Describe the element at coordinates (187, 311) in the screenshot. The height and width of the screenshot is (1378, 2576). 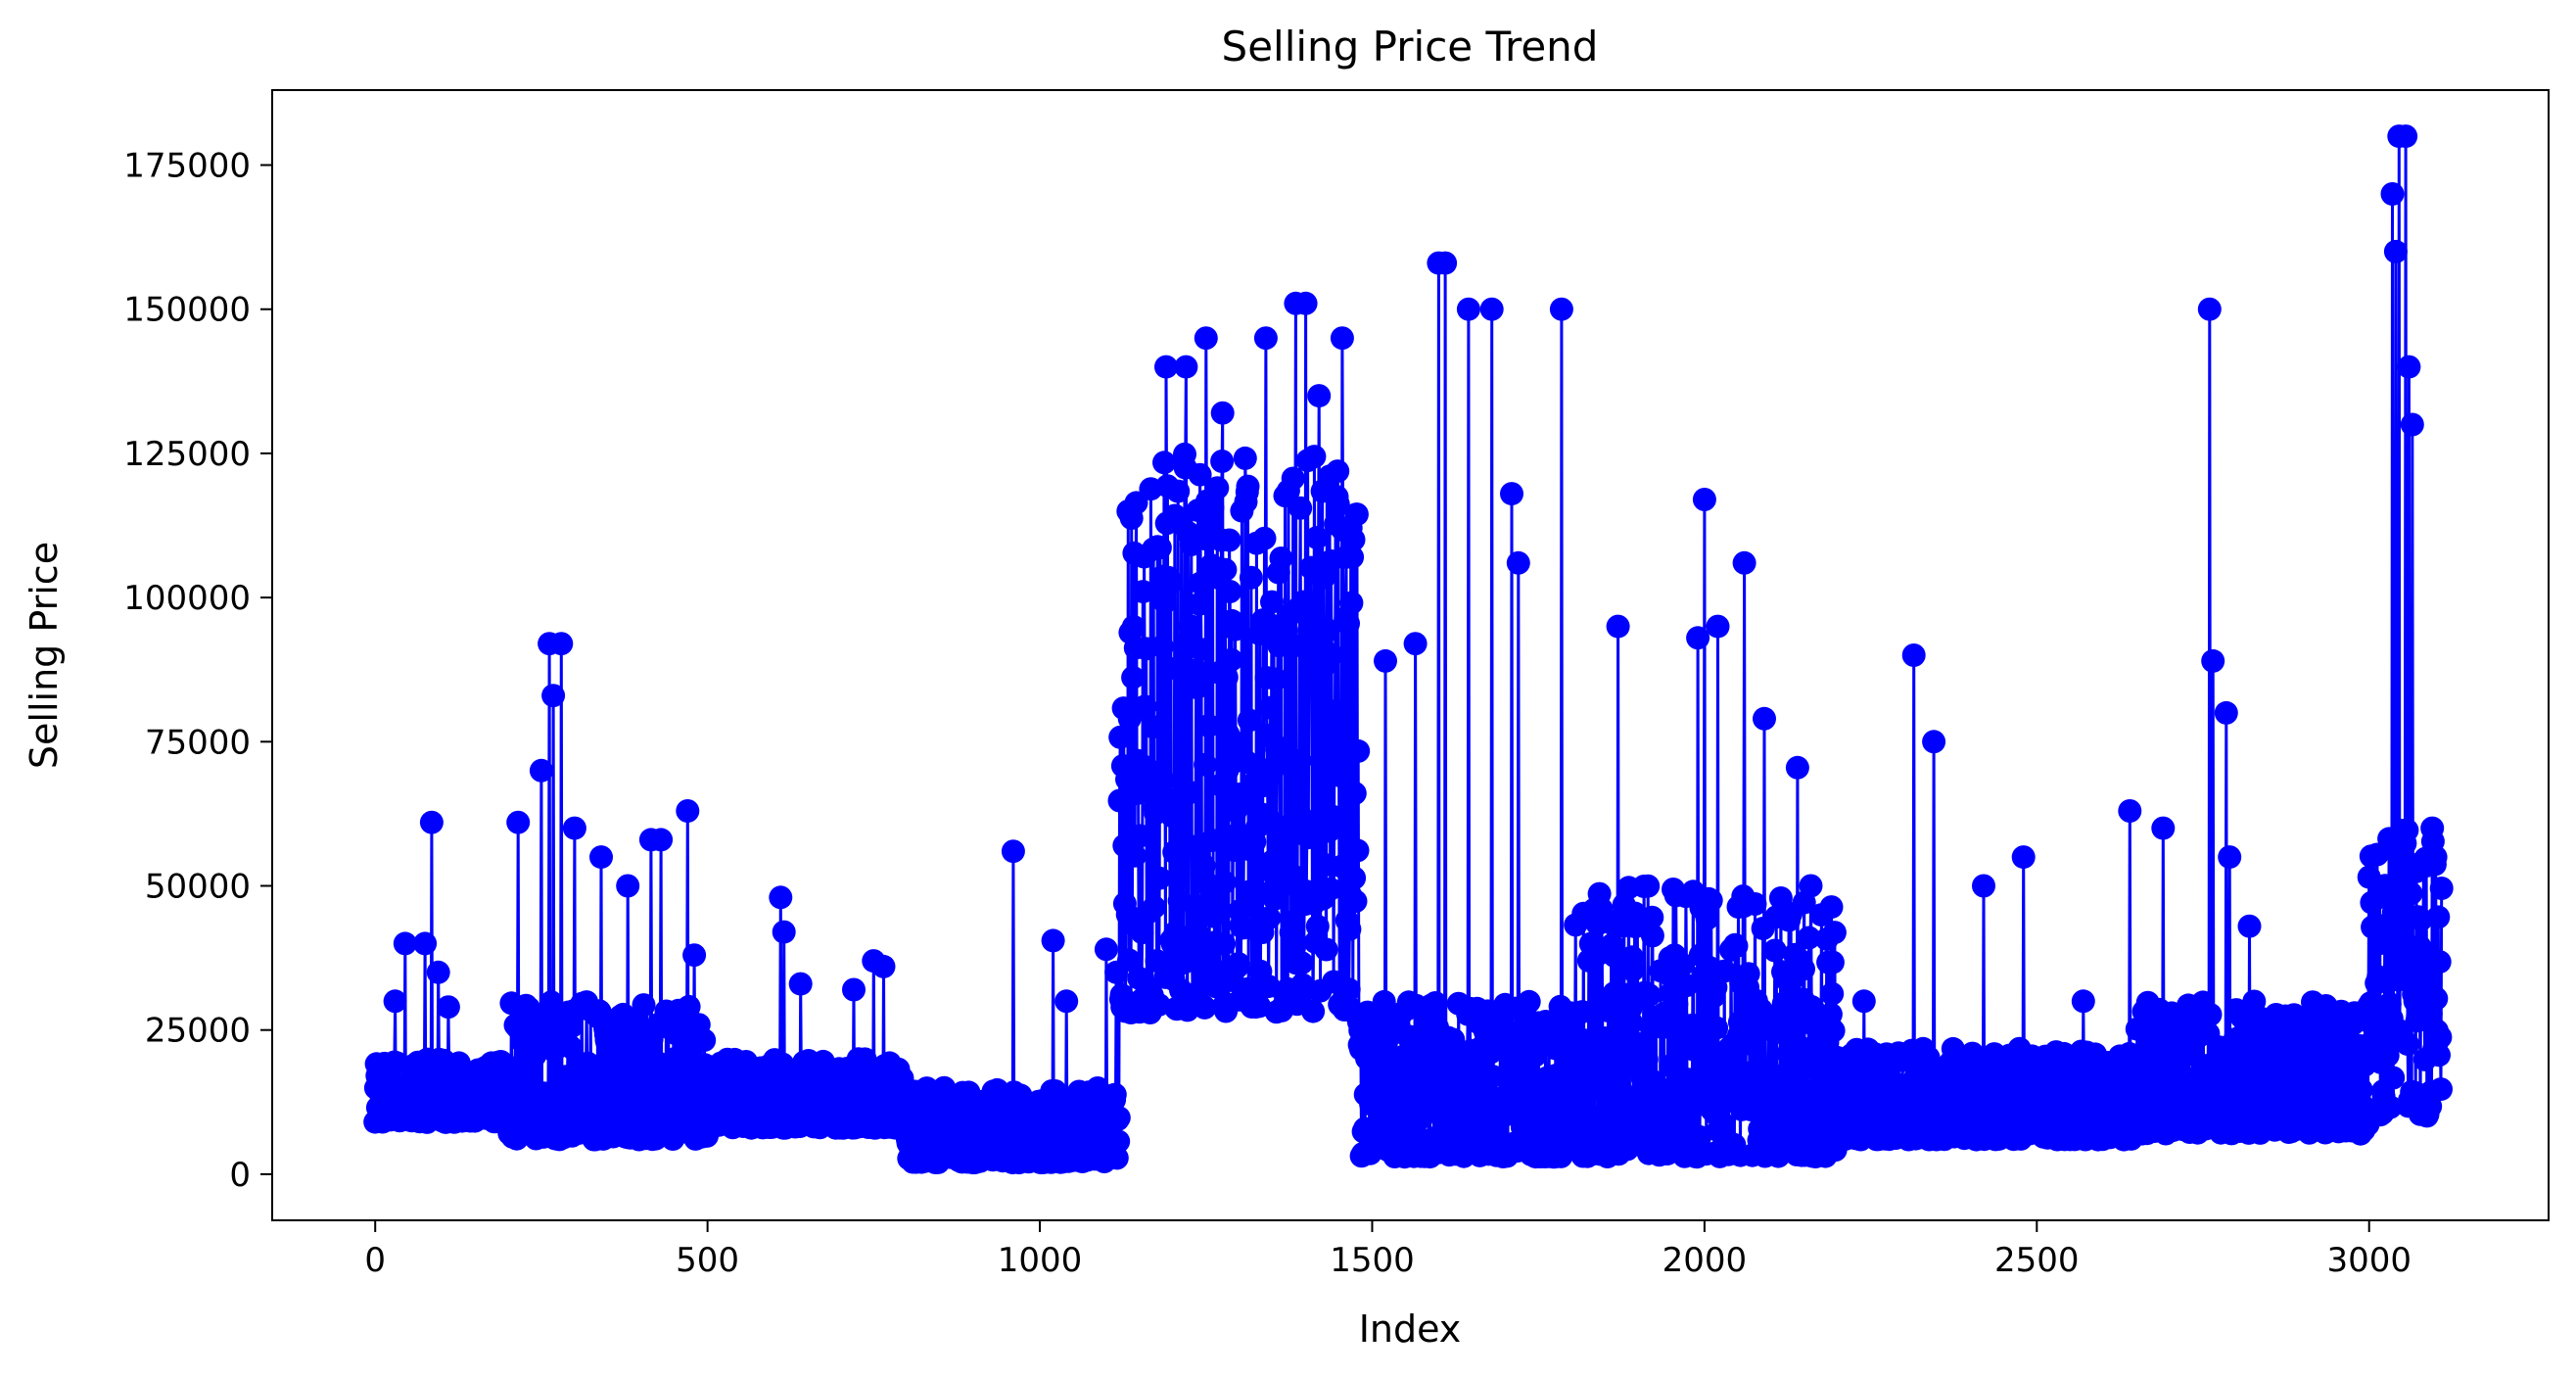
I see `y-tick-label: 150000` at that location.